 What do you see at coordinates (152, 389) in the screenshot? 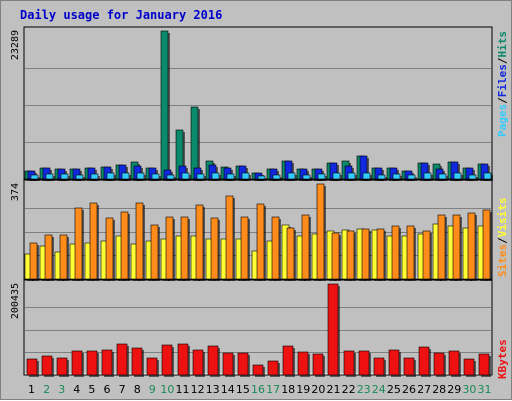
I see `x-tick-label-day-9: 9` at bounding box center [152, 389].